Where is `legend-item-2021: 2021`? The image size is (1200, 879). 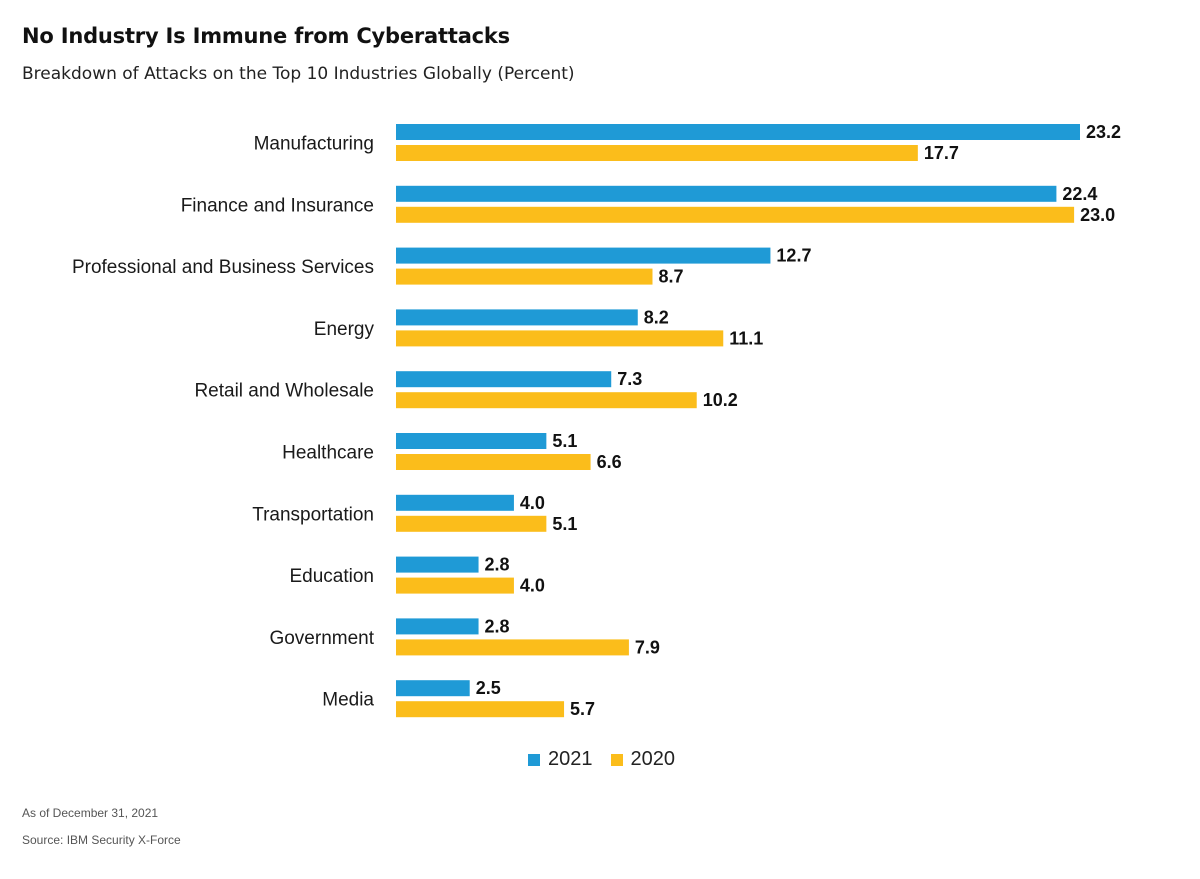
legend-item-2021: 2021 is located at coordinates (560, 759).